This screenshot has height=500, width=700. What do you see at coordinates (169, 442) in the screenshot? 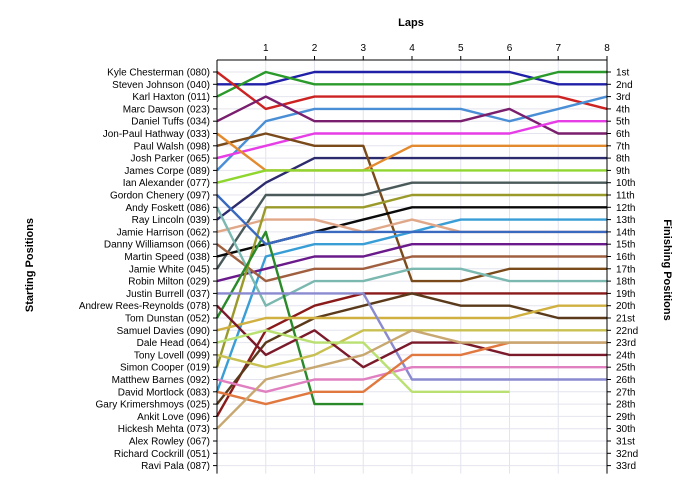
I see `driver-label: Alex Rowley (067)` at bounding box center [169, 442].